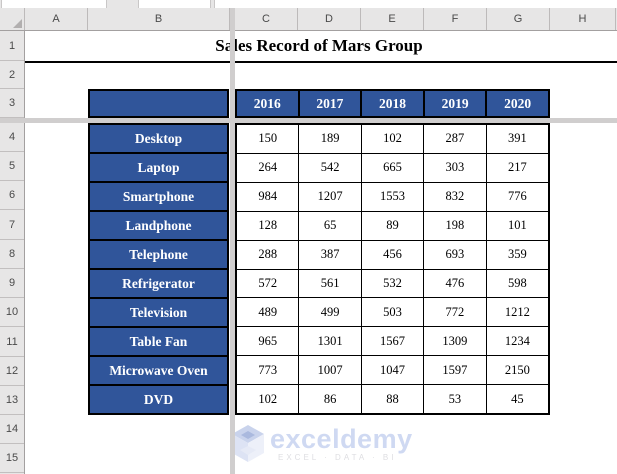 The height and width of the screenshot is (474, 617). I want to click on value-cell: 832, so click(455, 196).